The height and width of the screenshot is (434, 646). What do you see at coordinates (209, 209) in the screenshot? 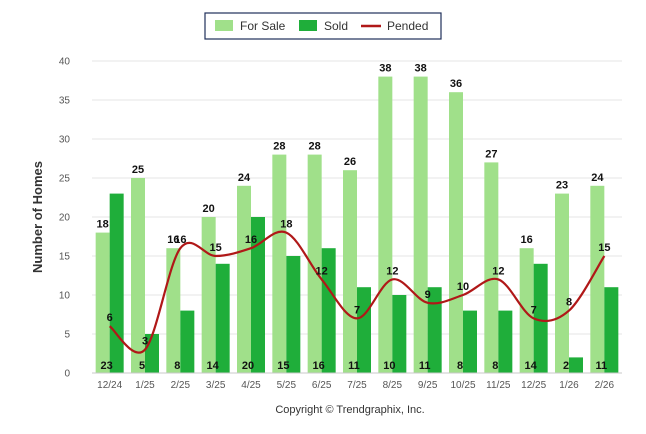
I see `data-label-for-sale: 20` at bounding box center [209, 209].